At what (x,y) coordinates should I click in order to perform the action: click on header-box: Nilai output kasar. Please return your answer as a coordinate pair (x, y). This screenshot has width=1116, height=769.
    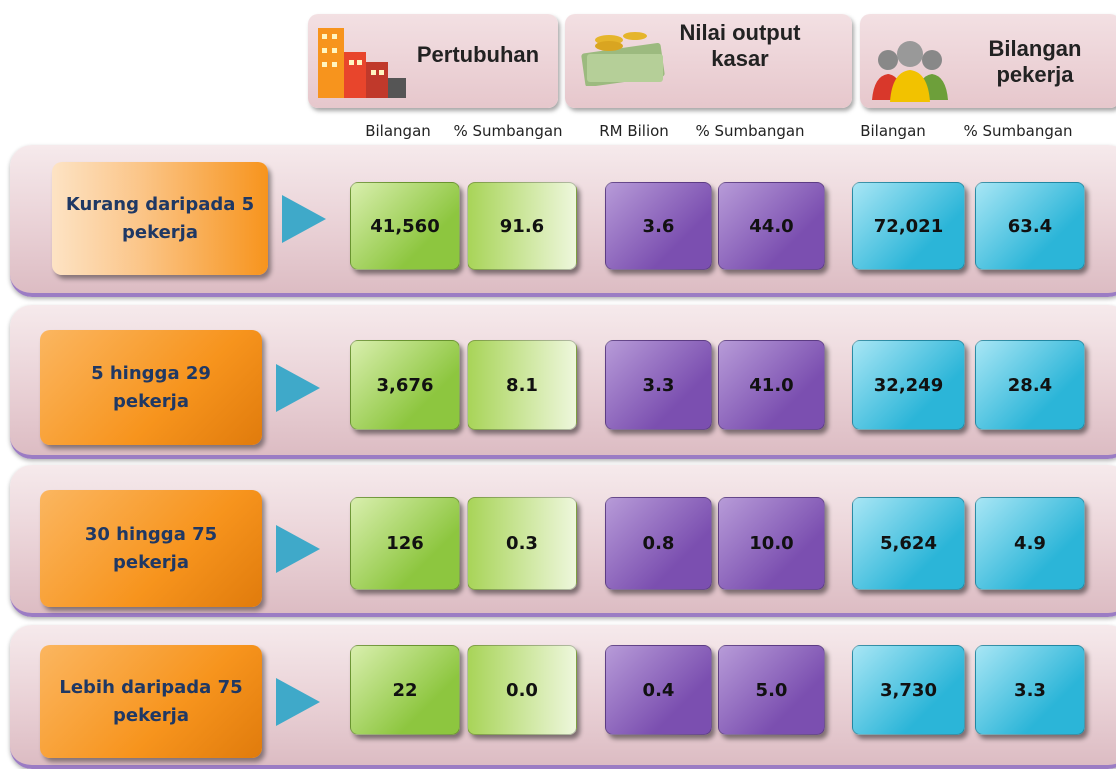
    Looking at the image, I should click on (708, 61).